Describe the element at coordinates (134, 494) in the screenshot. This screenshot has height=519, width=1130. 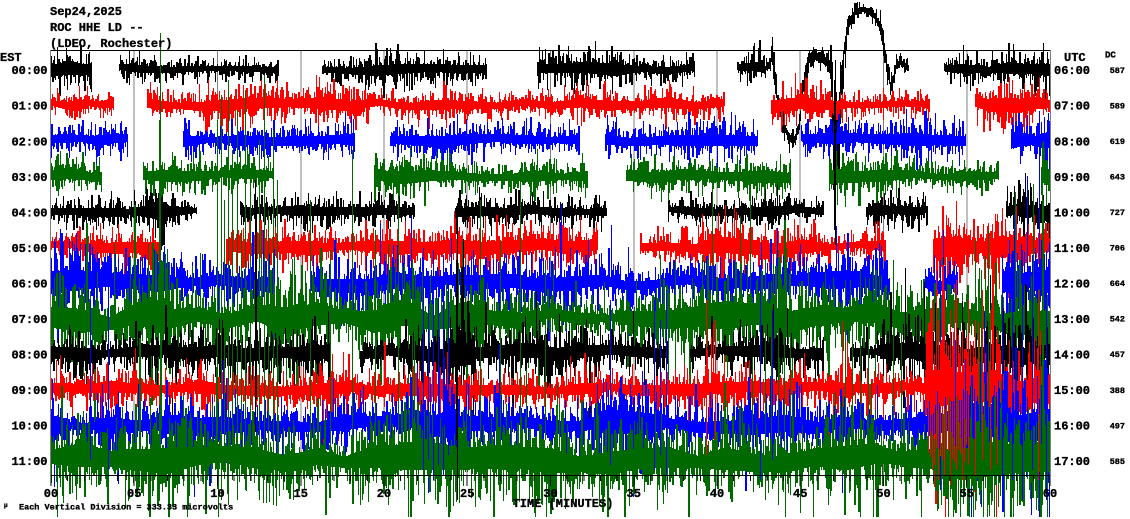
I see `svg-text: 05` at that location.